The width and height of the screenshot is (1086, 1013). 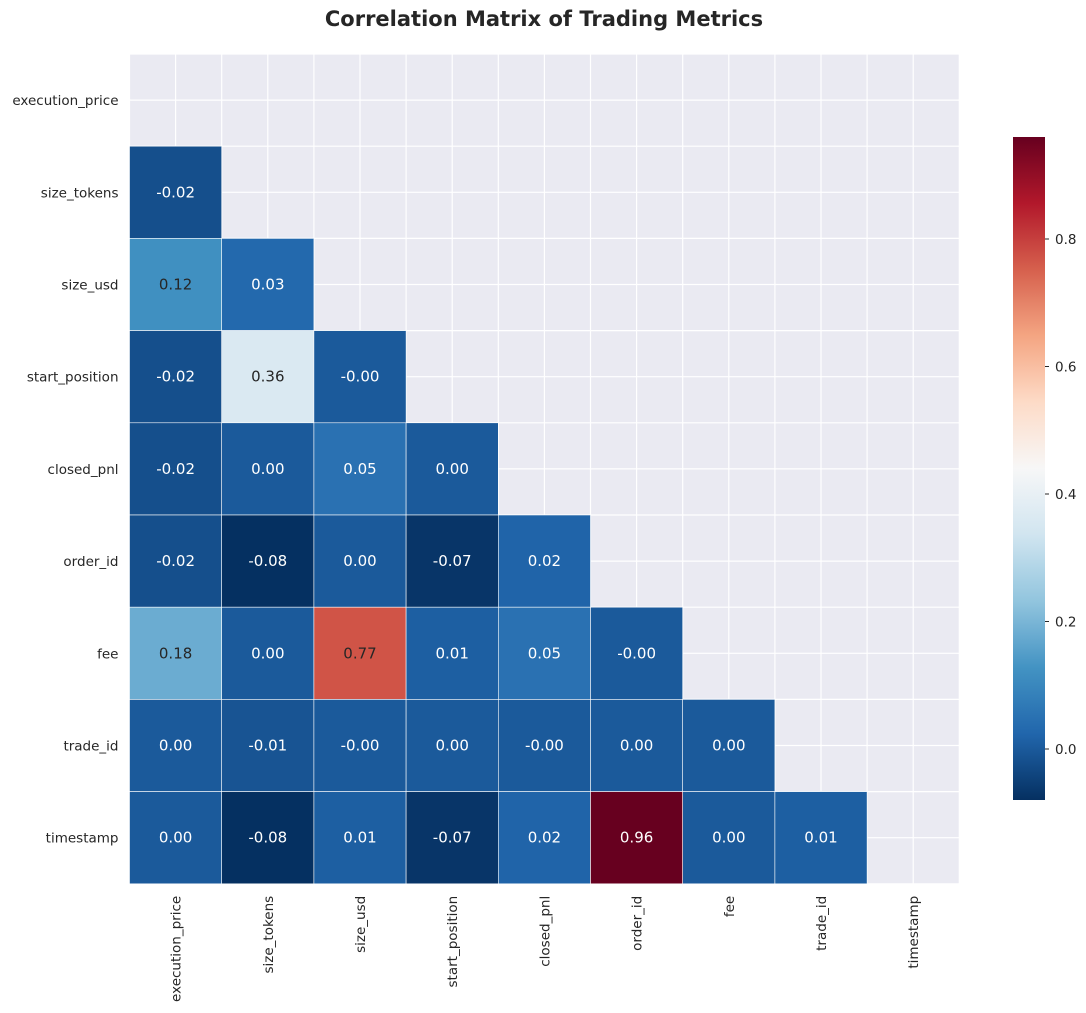 I want to click on cell-value-label: 0.03, so click(x=267, y=285).